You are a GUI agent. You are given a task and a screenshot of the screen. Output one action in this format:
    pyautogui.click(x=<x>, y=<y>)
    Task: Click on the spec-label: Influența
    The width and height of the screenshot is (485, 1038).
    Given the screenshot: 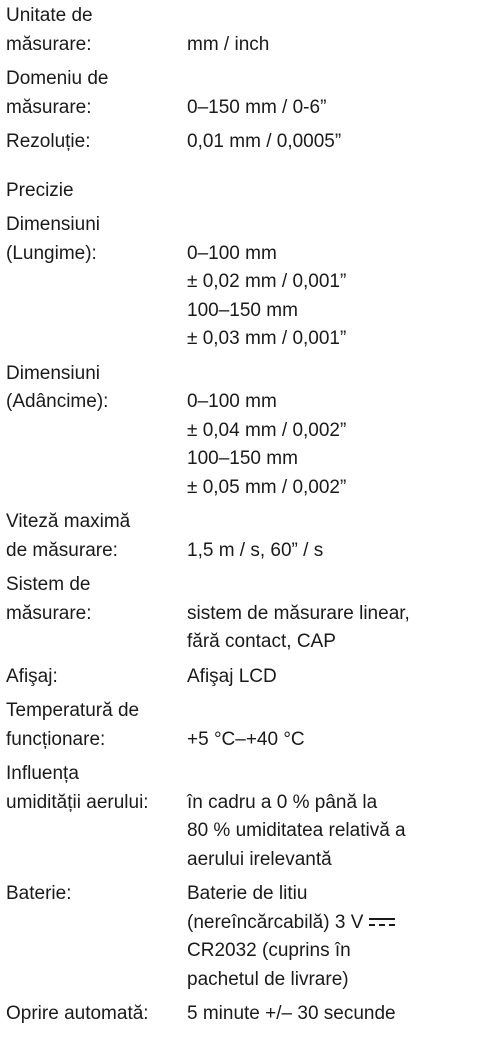 What is the action you would take?
    pyautogui.click(x=42, y=773)
    